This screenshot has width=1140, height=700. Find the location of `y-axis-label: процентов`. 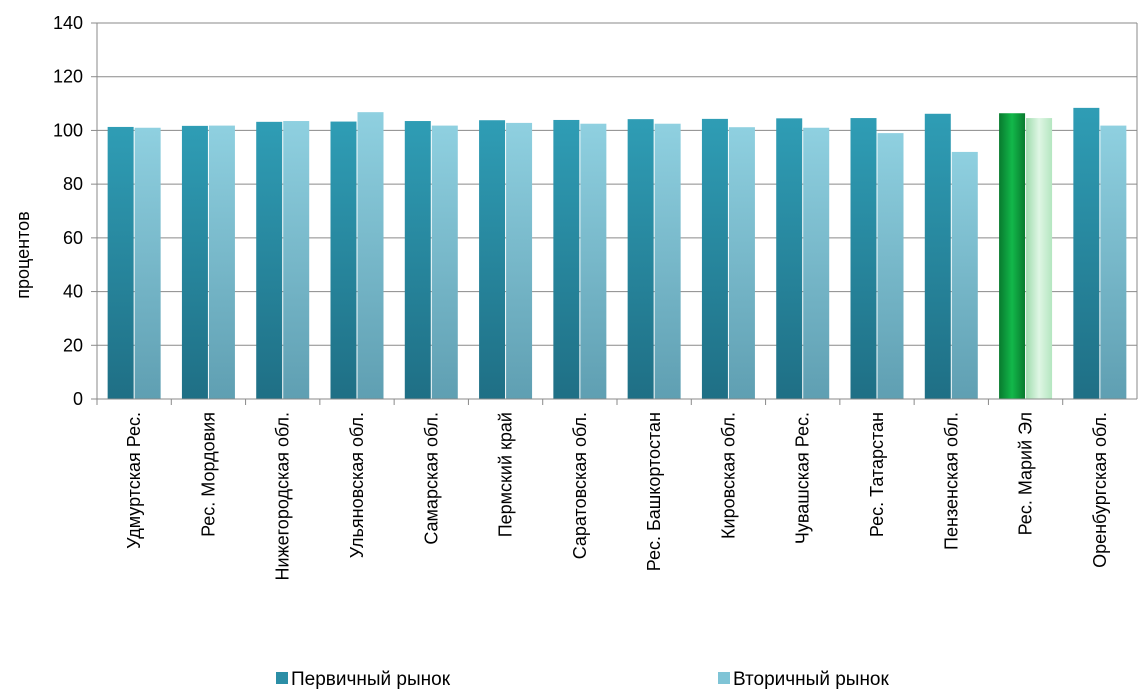

y-axis-label: процентов is located at coordinates (23, 254).